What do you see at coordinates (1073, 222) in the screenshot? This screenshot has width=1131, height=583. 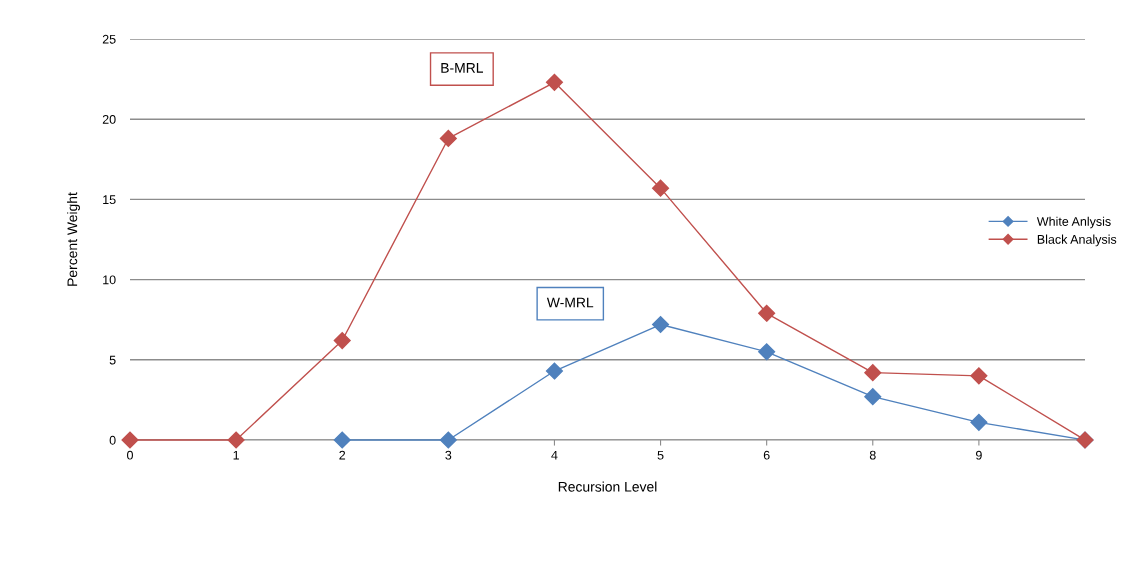 I see `legend-label: White Anlysis` at bounding box center [1073, 222].